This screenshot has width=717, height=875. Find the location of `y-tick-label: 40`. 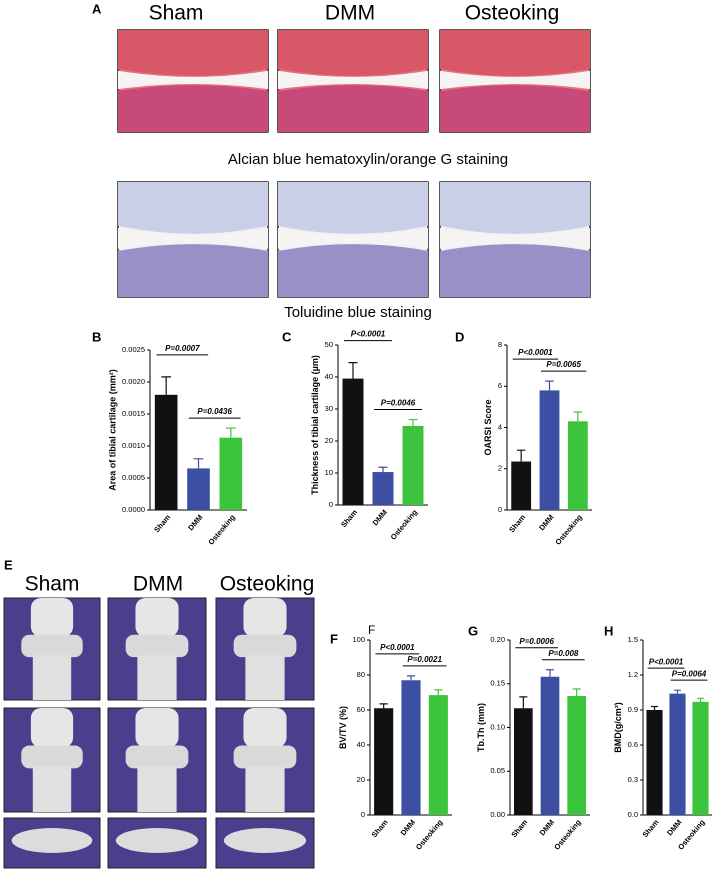

y-tick-label: 40 is located at coordinates (361, 744).